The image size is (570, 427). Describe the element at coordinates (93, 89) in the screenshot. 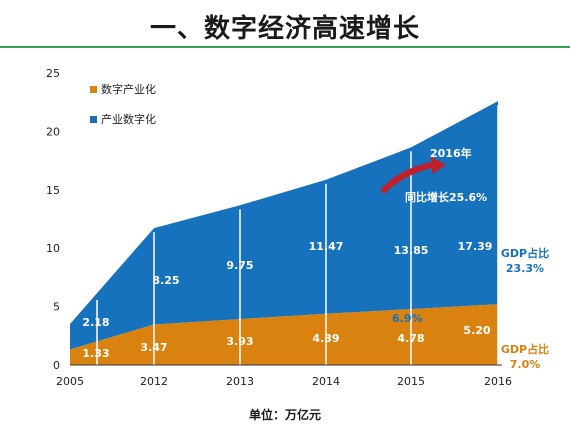

I see `legend-swatch-digital-industry` at that location.